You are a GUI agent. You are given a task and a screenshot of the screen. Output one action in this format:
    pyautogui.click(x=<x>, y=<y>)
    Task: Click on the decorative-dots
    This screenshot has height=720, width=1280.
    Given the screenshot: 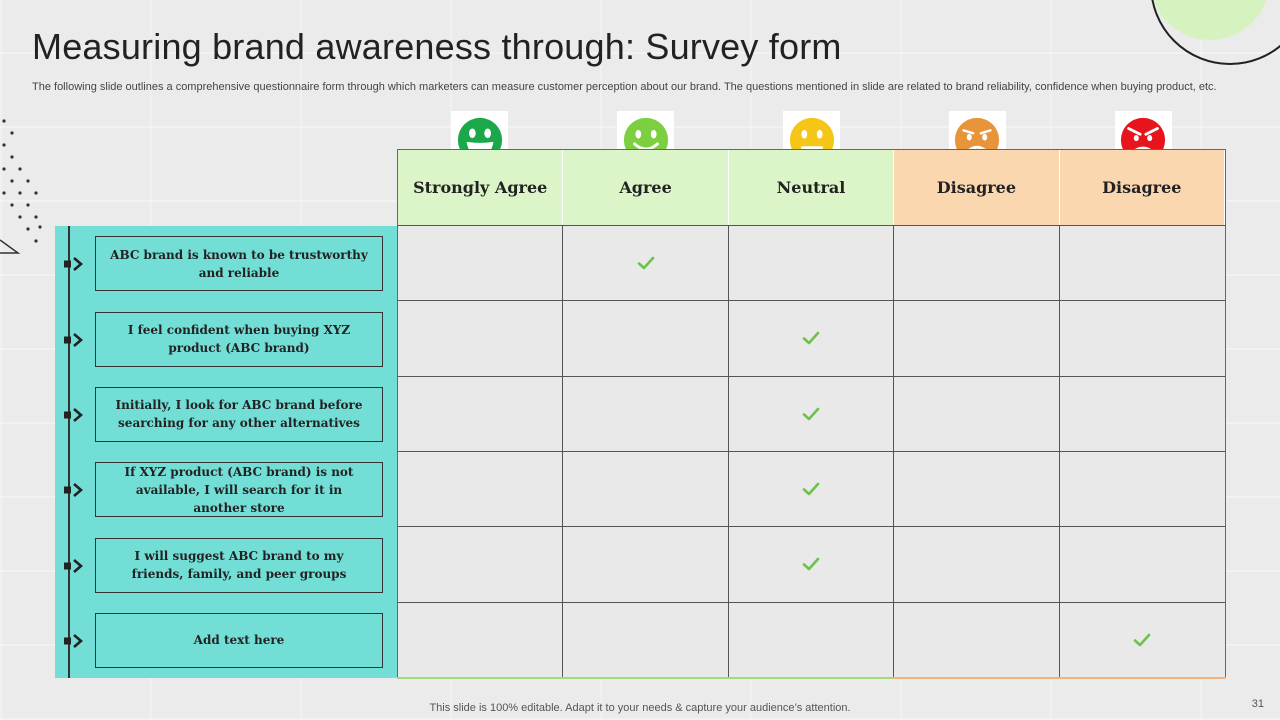 What is the action you would take?
    pyautogui.click(x=21, y=186)
    